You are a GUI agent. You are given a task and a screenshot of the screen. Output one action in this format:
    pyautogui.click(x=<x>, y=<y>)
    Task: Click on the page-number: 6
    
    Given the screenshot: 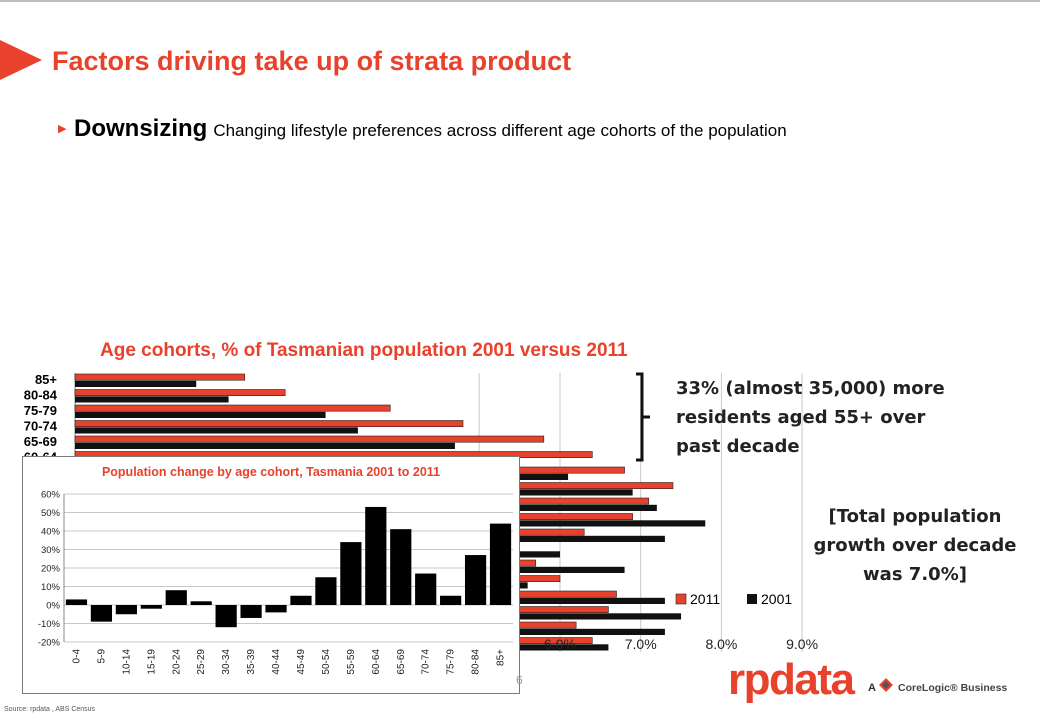 What is the action you would take?
    pyautogui.click(x=519, y=680)
    